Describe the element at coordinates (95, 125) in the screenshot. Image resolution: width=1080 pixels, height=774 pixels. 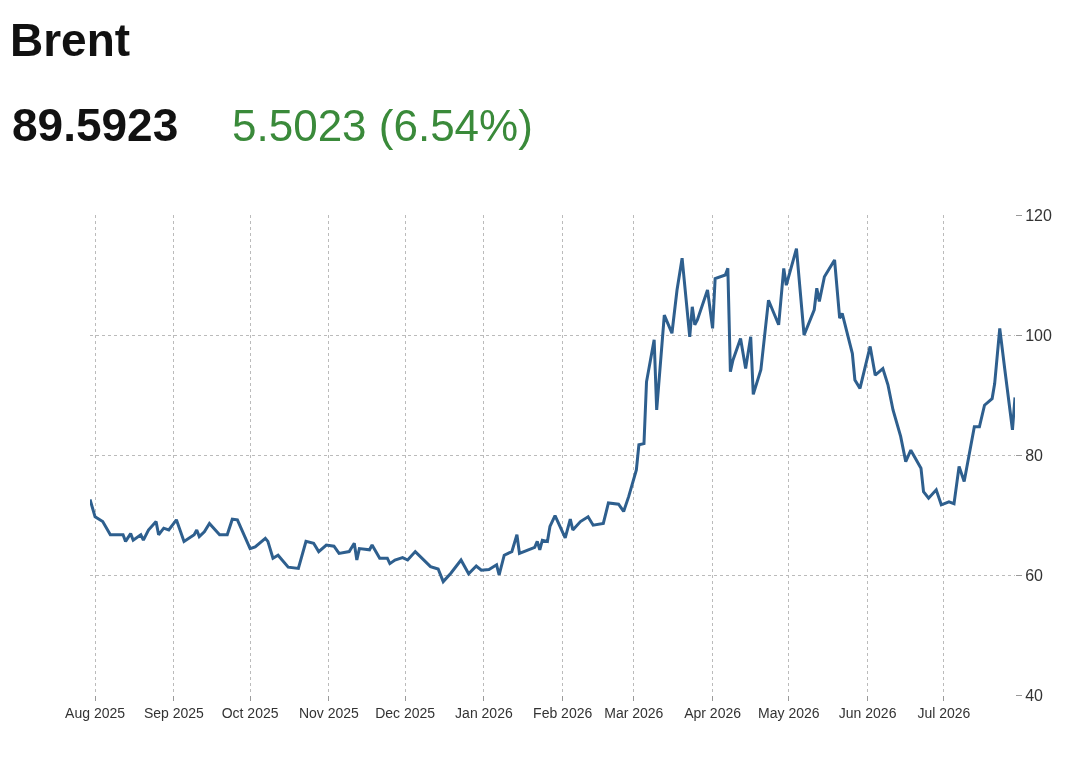
I see `chart-subtitle: 89.5923` at that location.